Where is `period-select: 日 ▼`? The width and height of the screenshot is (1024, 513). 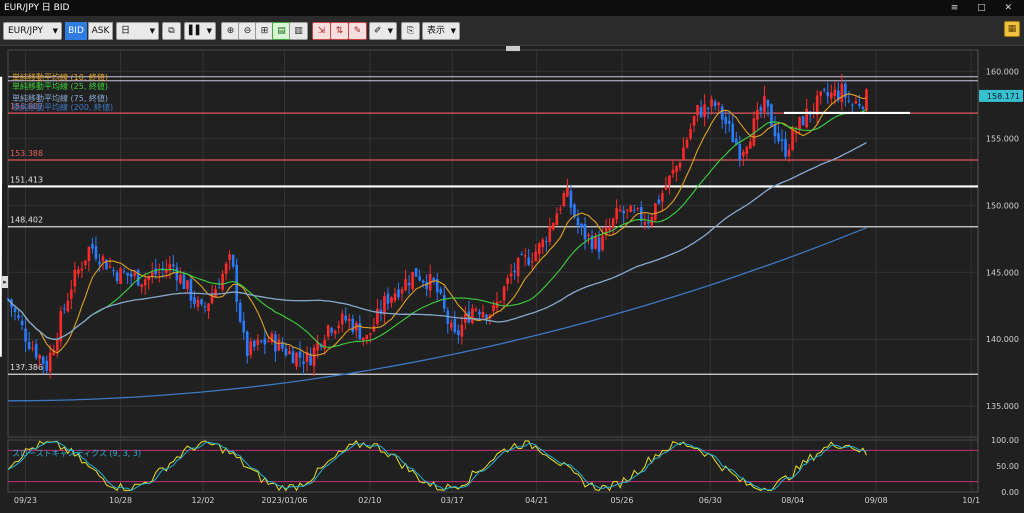 period-select: 日 ▼ is located at coordinates (137, 31).